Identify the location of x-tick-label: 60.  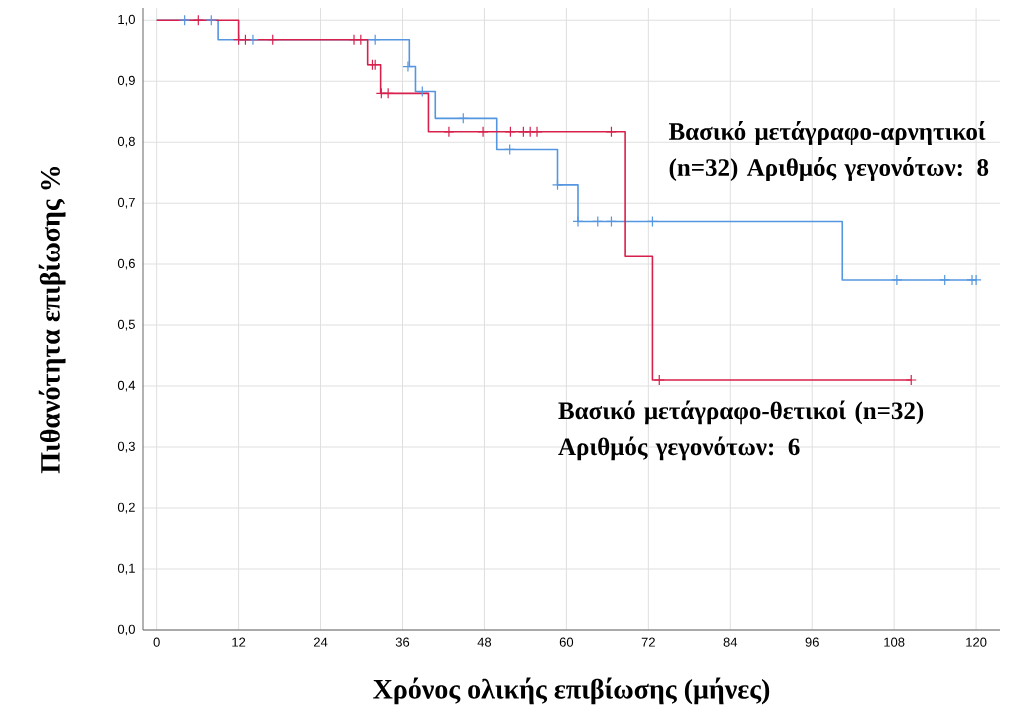
(566, 642).